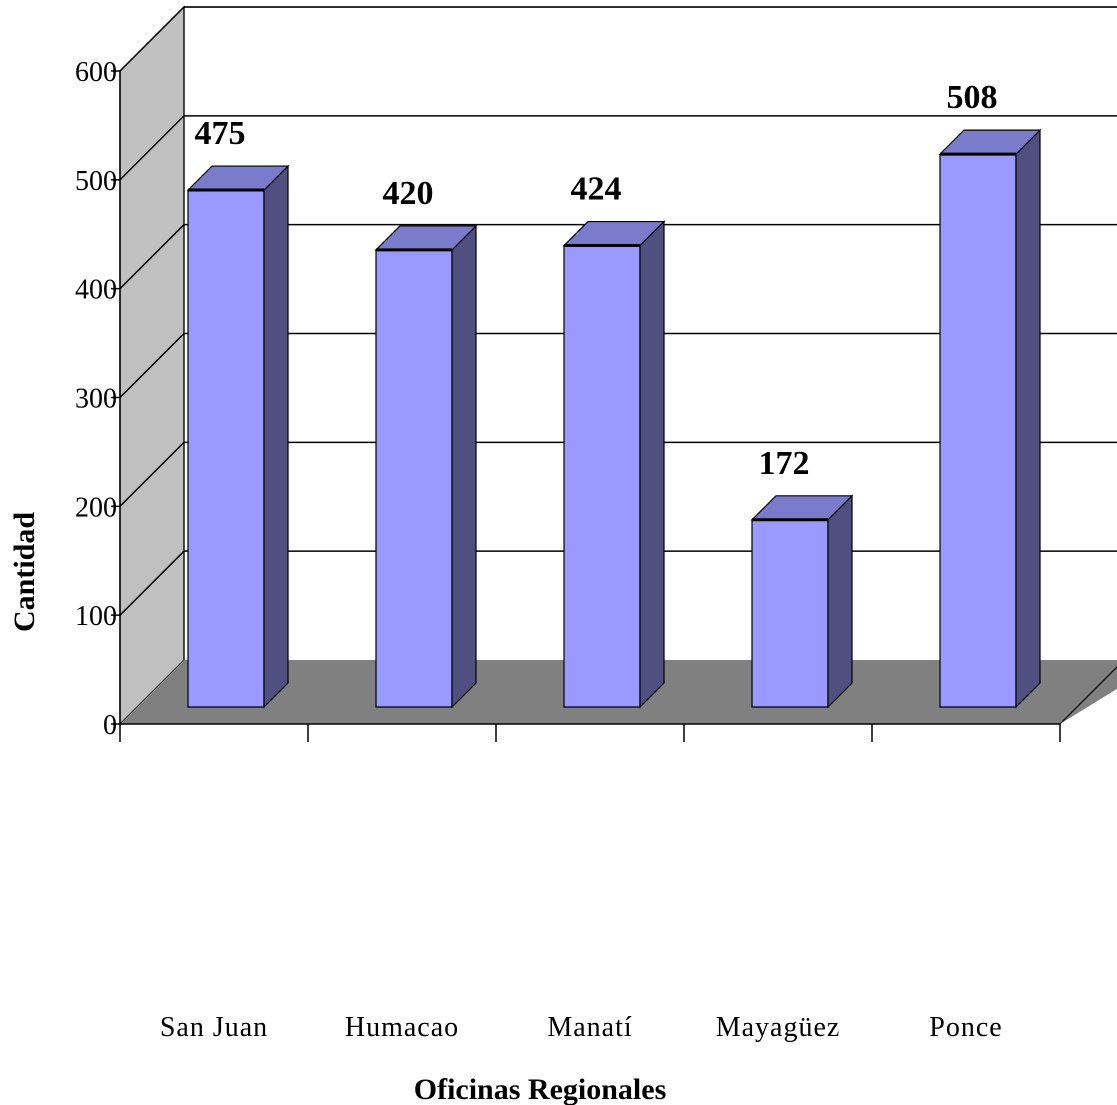 The height and width of the screenshot is (1105, 1117). What do you see at coordinates (96, 181) in the screenshot?
I see `y-tick-label: 500` at bounding box center [96, 181].